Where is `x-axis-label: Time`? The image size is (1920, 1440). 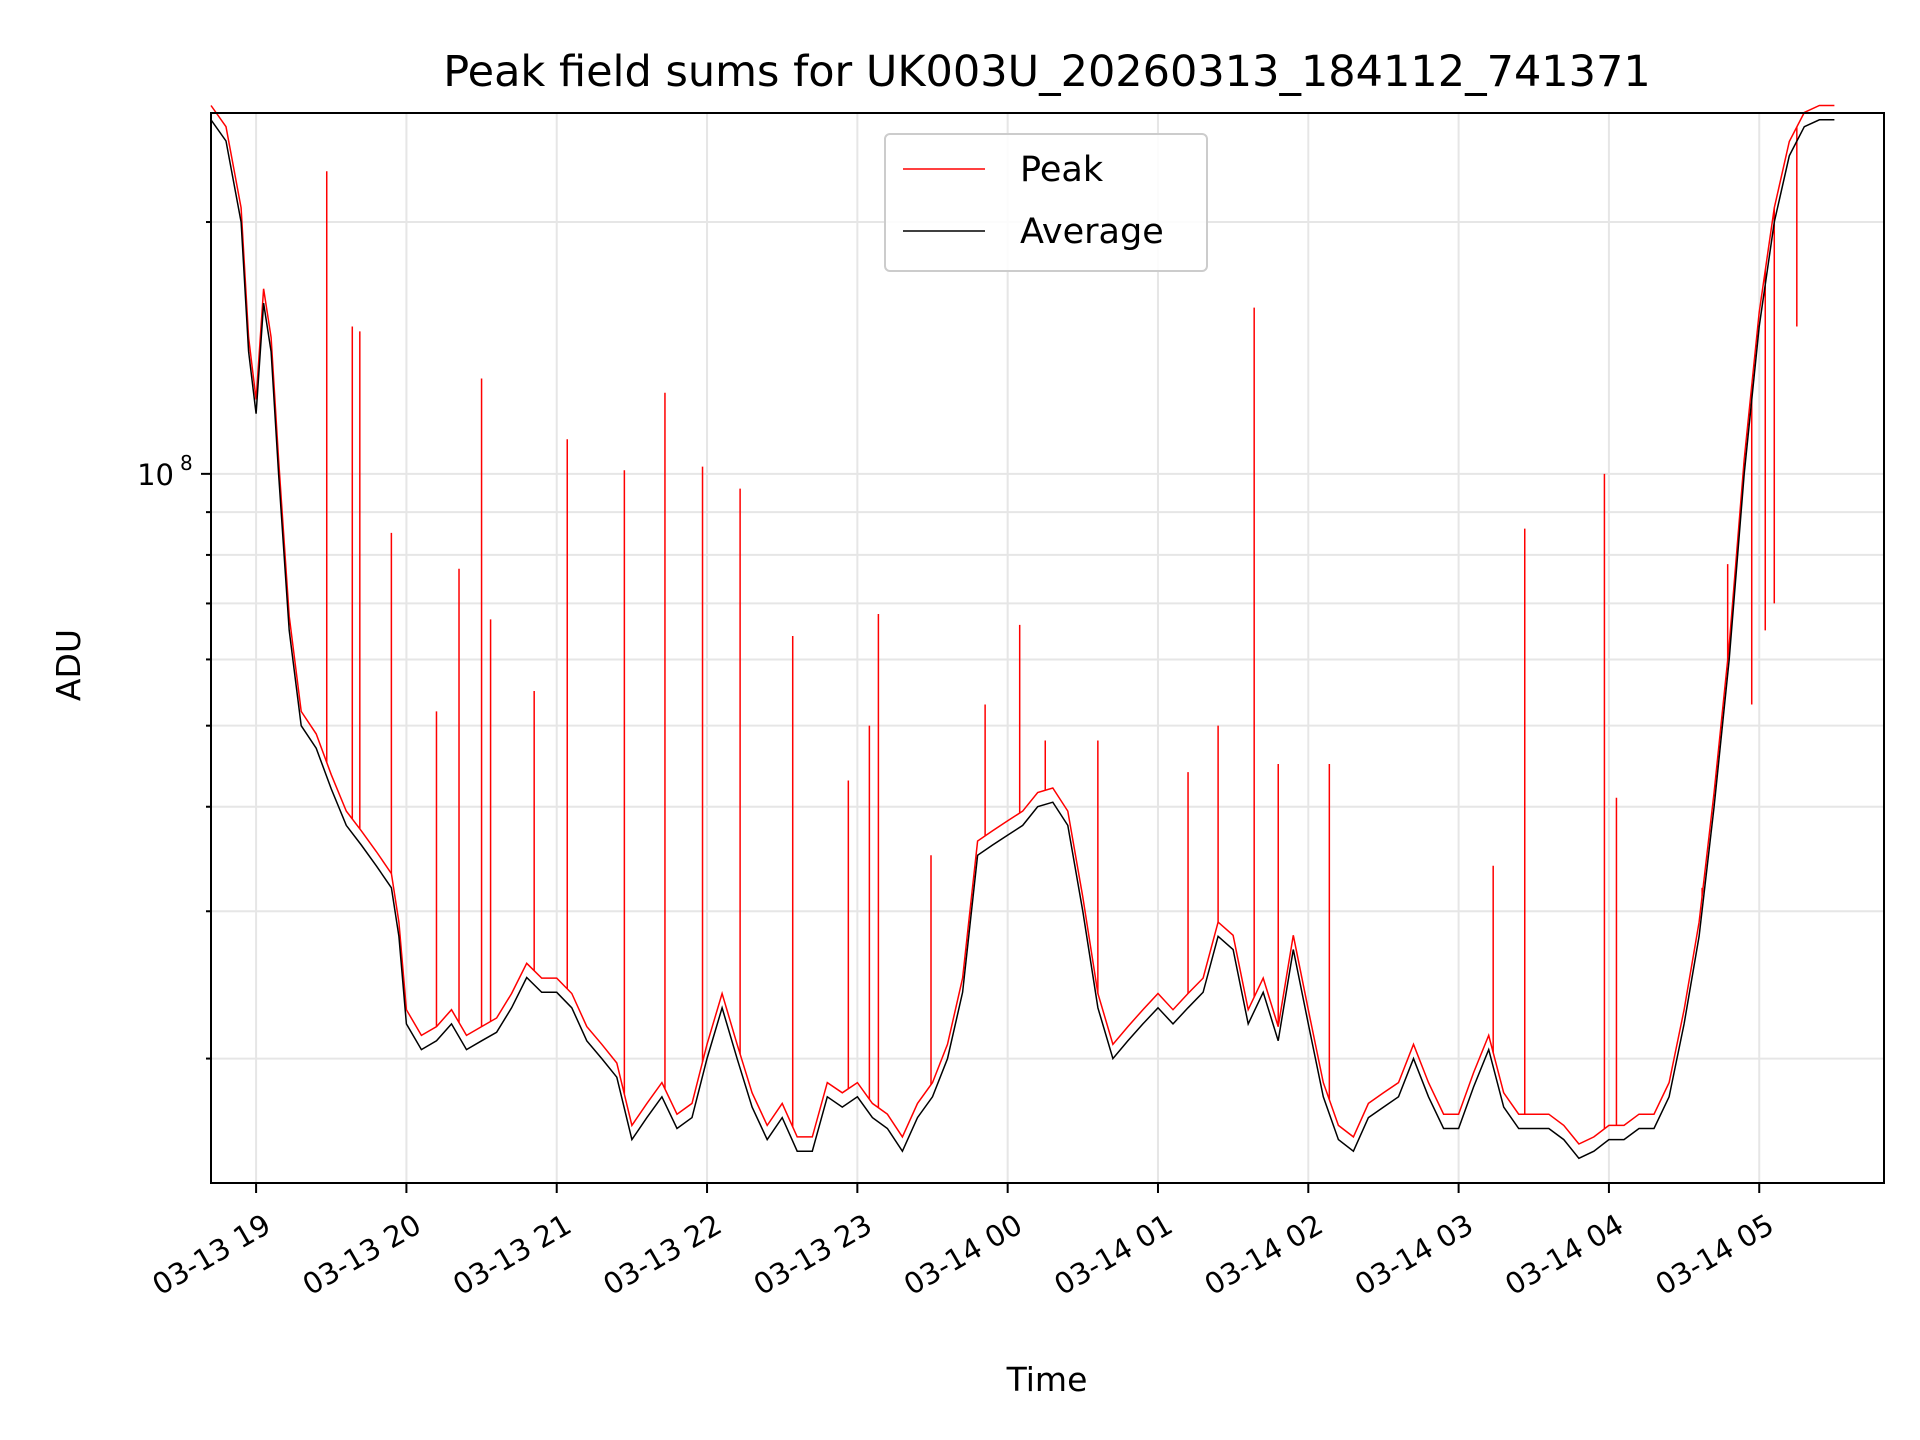 x-axis-label: Time is located at coordinates (1047, 1379).